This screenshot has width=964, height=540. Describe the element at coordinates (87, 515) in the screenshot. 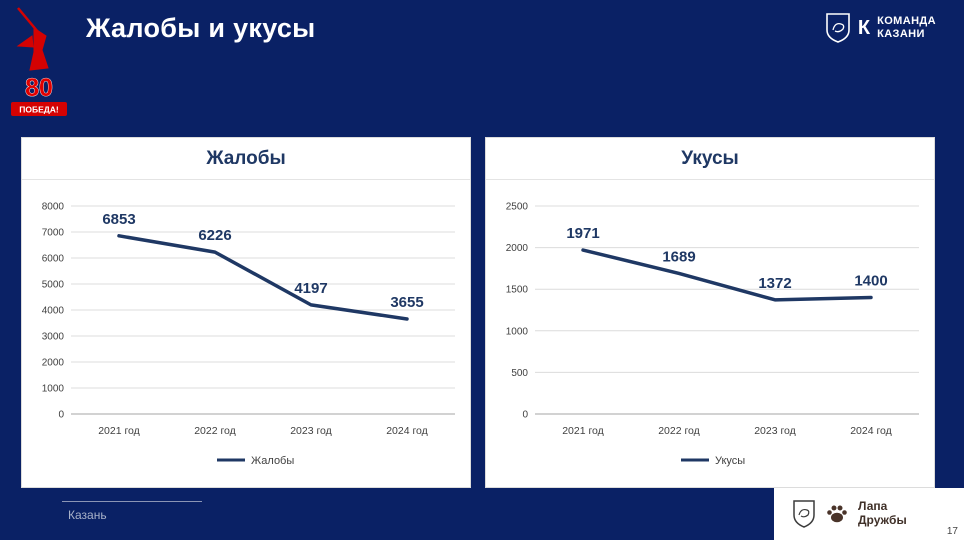

I see `footer-city-label: Казань` at that location.